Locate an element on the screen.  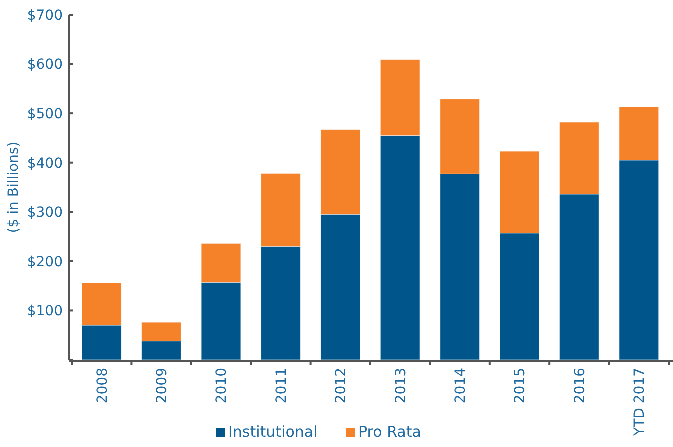
x-tick-label: 2016 is located at coordinates (580, 386).